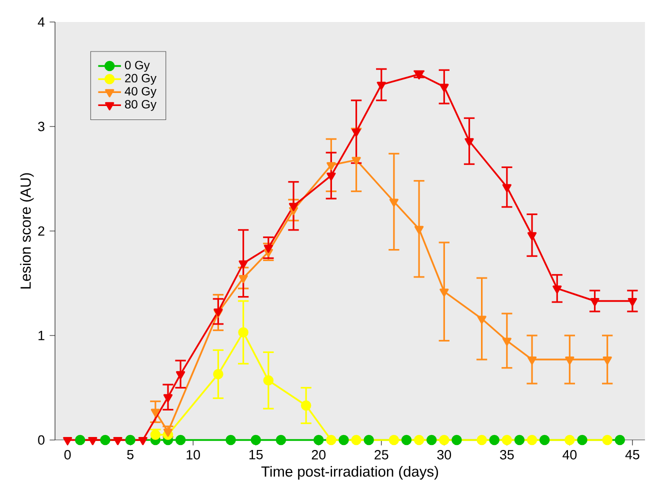 The height and width of the screenshot is (496, 646). What do you see at coordinates (569, 455) in the screenshot?
I see `x-tick-label: 40` at bounding box center [569, 455].